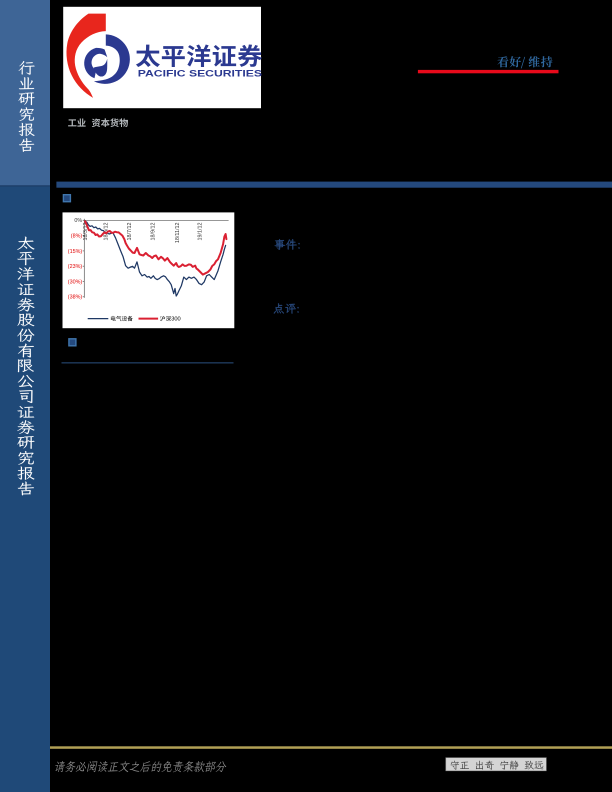 The image size is (612, 792). Describe the element at coordinates (178, 233) in the screenshot. I see `svg-text: 18/11/12` at that location.